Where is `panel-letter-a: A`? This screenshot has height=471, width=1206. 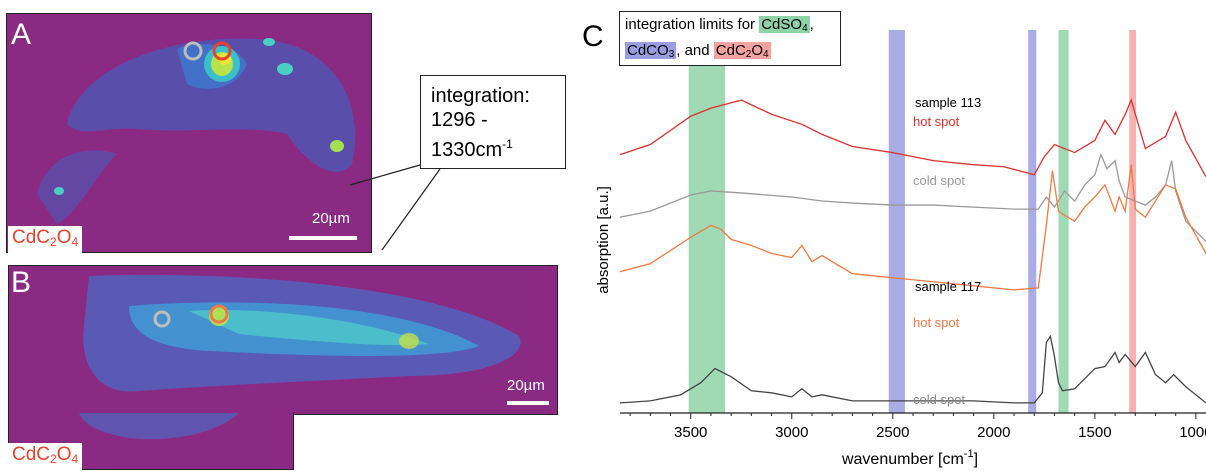 panel-letter-a: A is located at coordinates (21, 34).